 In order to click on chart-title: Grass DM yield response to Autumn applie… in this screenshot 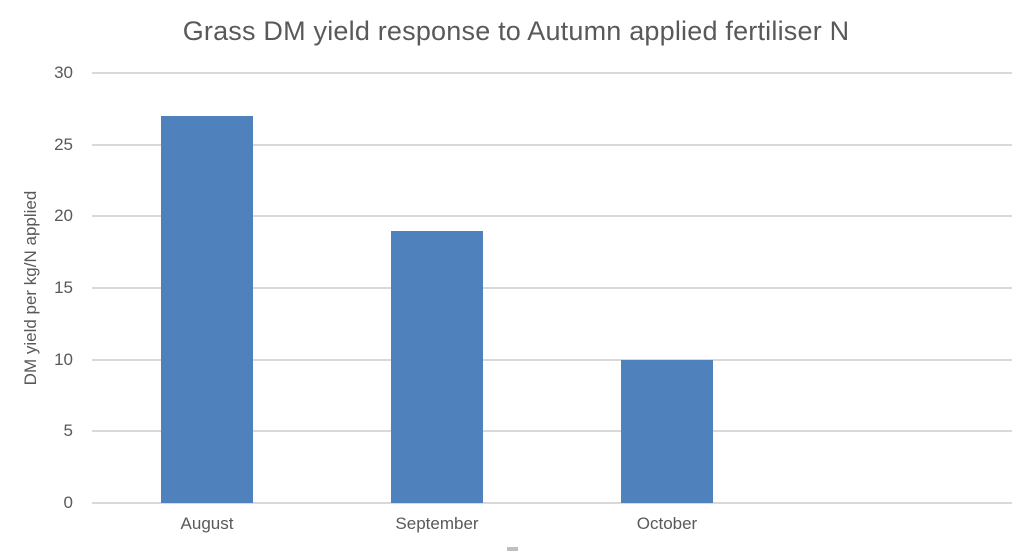, I will do `click(516, 31)`.